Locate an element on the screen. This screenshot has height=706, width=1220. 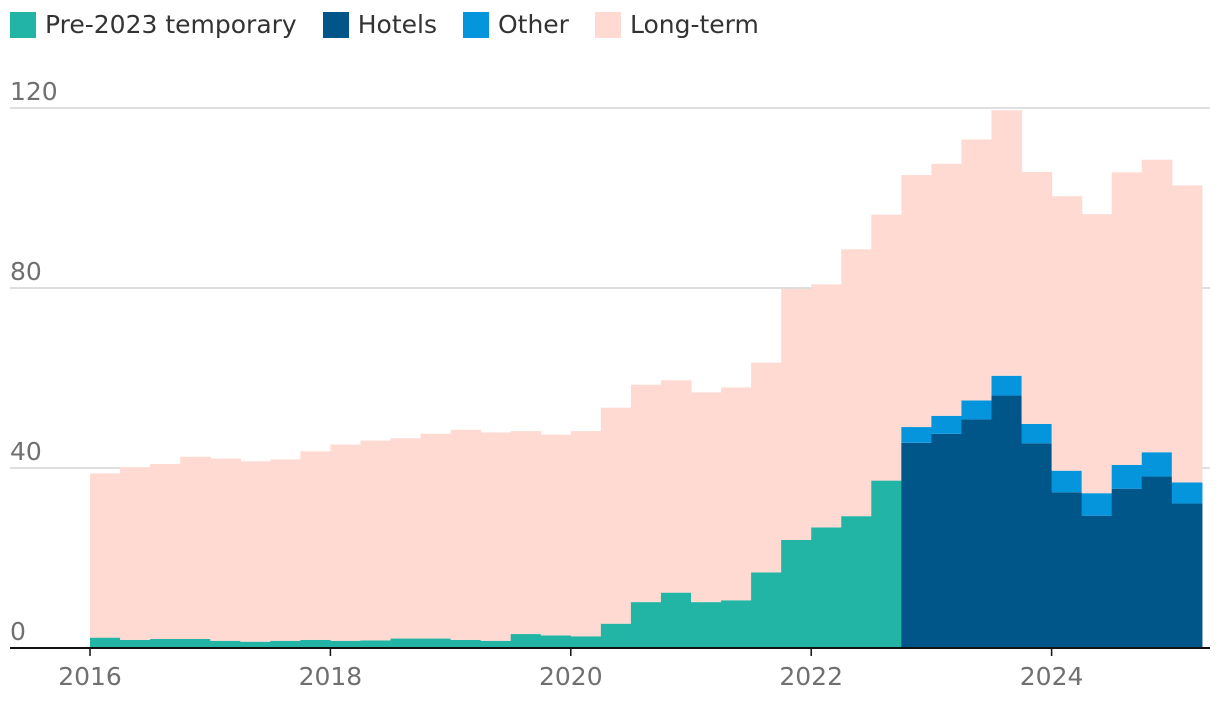
legend-swatch-other is located at coordinates (475, 24).